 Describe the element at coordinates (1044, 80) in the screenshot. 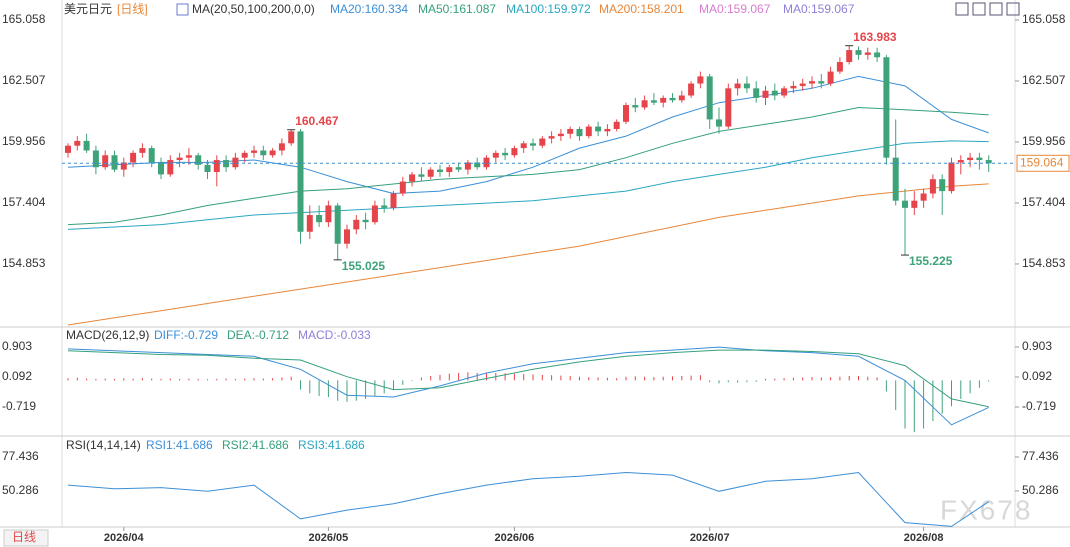

I see `y-tick-label: 162.507` at that location.